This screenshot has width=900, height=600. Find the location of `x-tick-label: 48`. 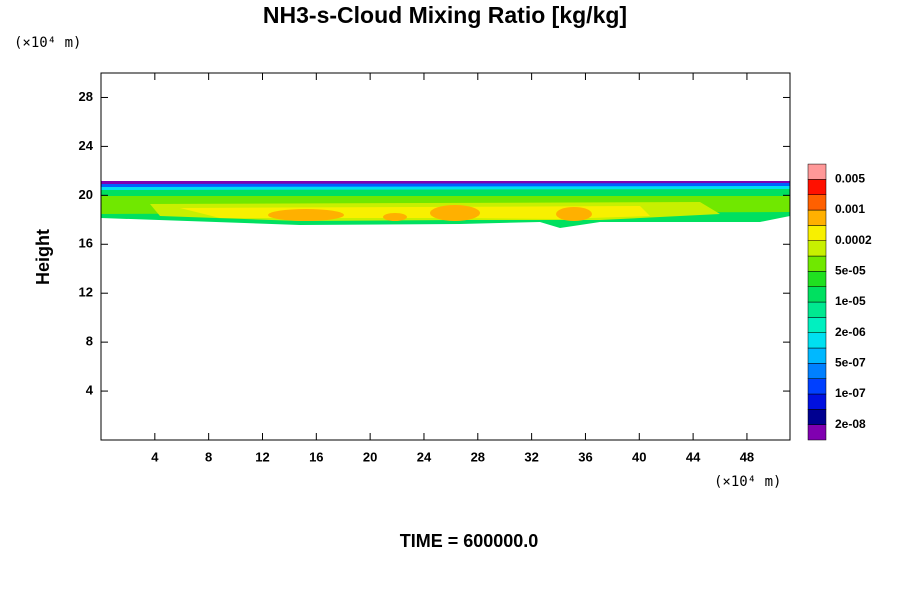

x-tick-label: 48 is located at coordinates (747, 456).